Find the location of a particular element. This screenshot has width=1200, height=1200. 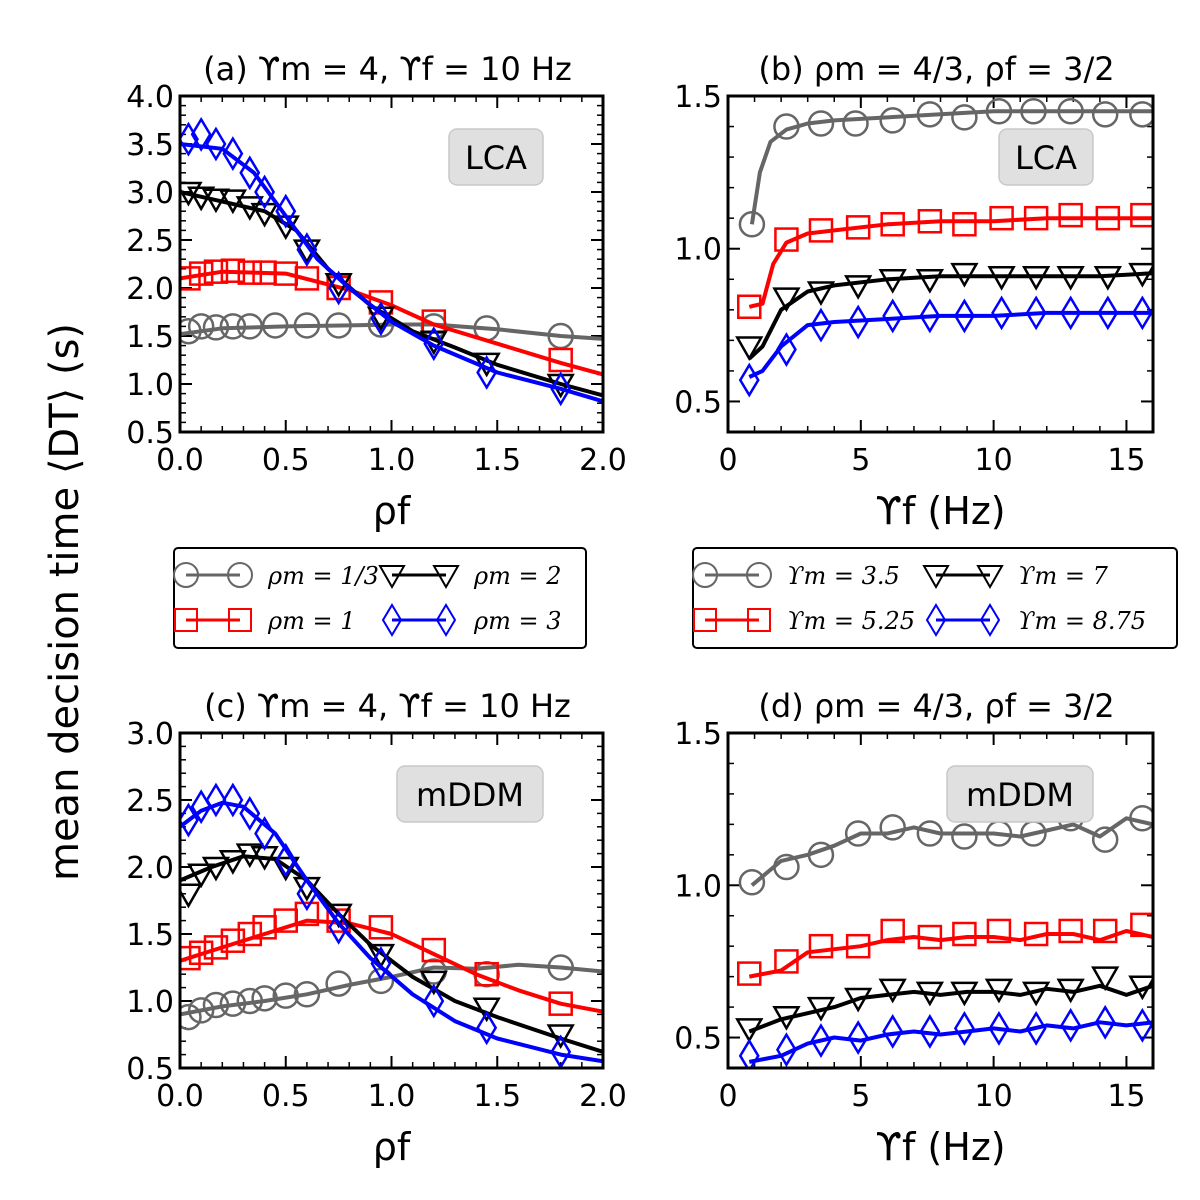

legend-label: ρm = 3 is located at coordinates (517, 621).